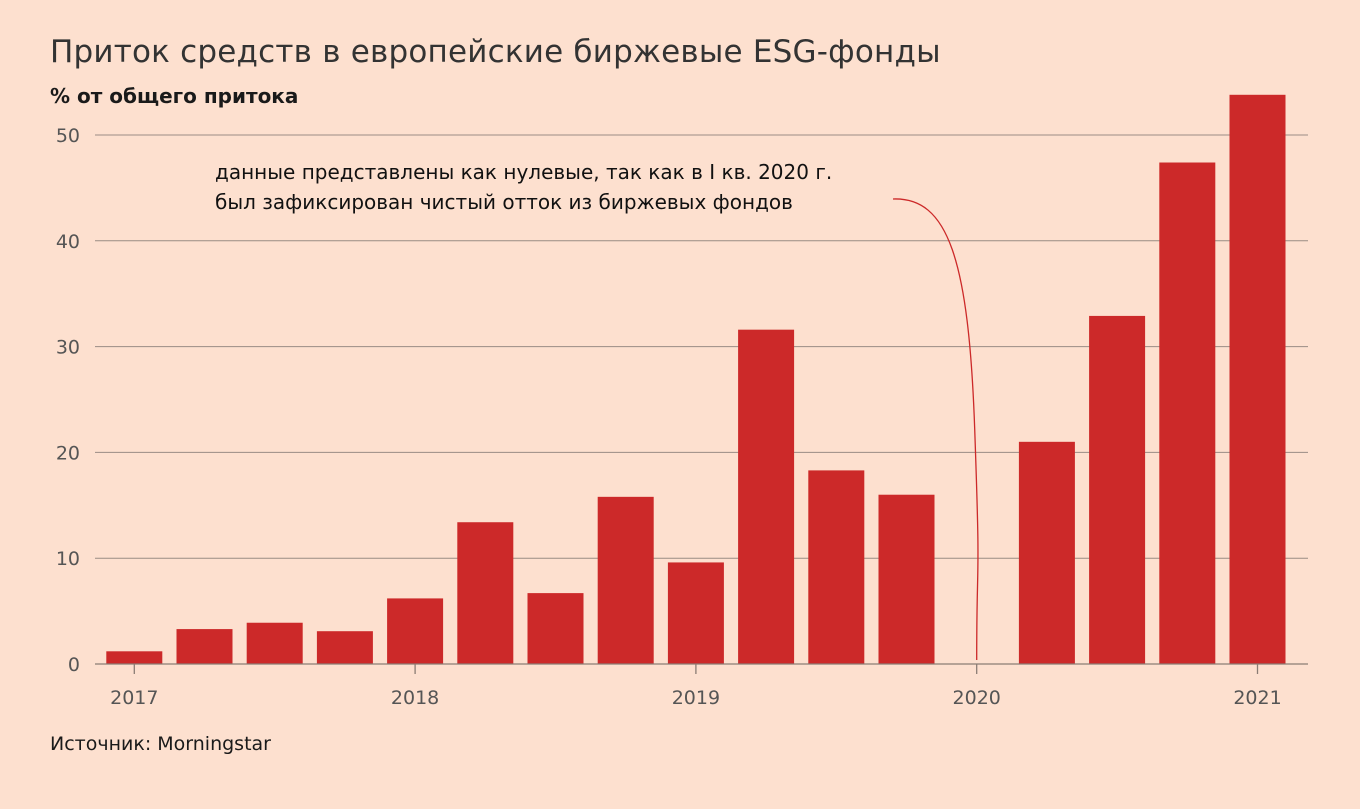 This screenshot has width=1360, height=809. I want to click on y-axis-ticks: 0 10 20 30 40 50, so click(68, 400).